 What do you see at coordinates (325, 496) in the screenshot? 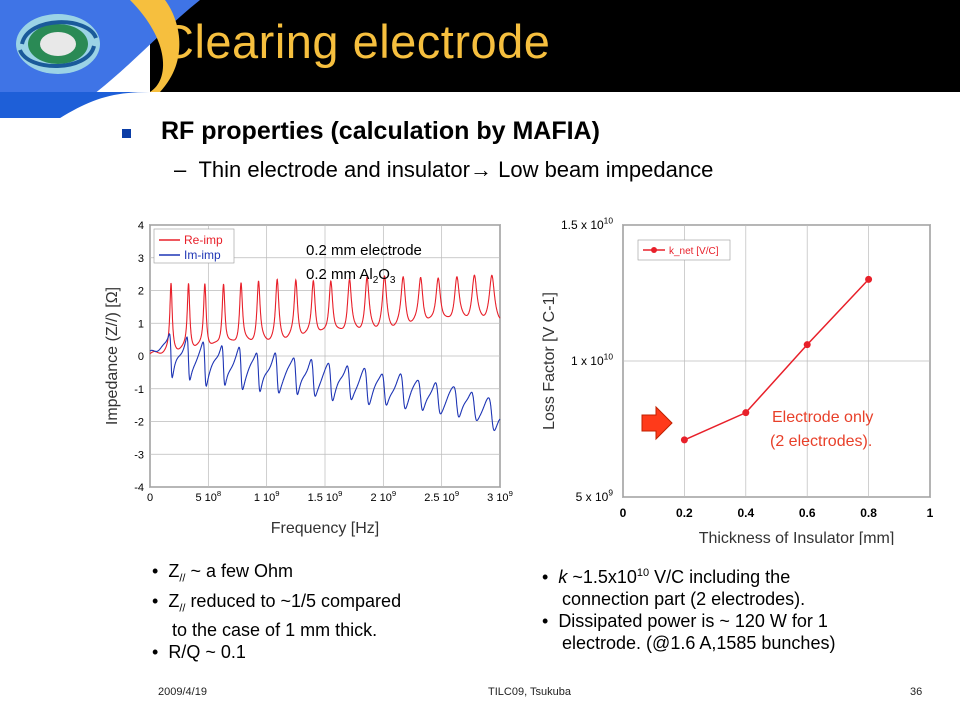
I see `x-tick-label: 1.5 109` at bounding box center [325, 496].